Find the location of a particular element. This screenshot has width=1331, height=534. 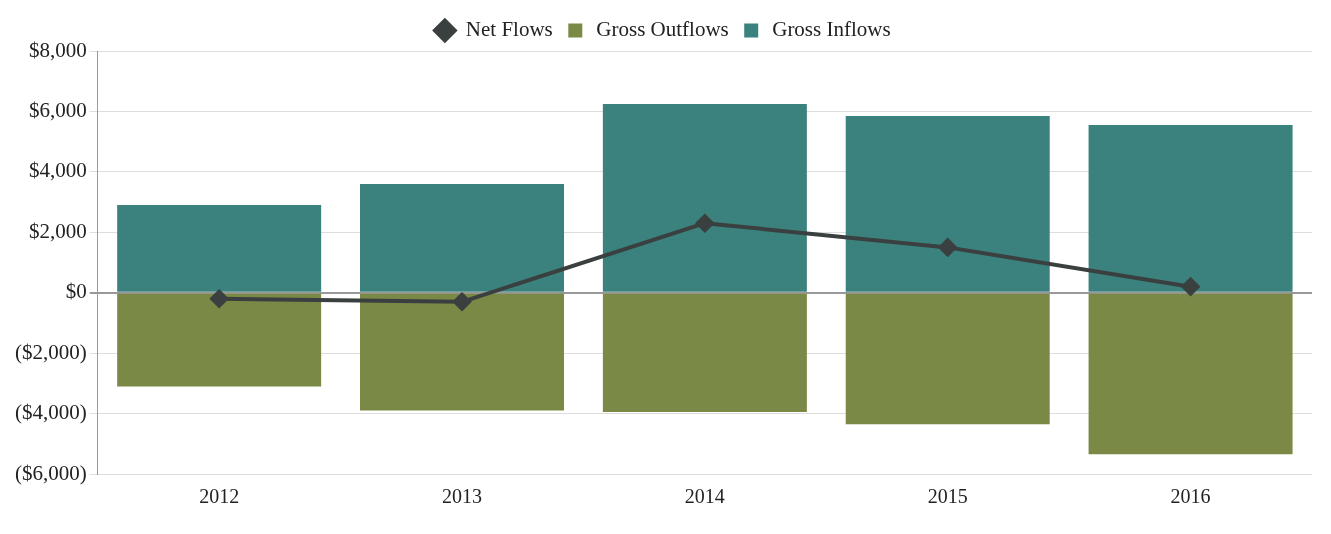

y-tick-label: $4,000 is located at coordinates (57, 170).